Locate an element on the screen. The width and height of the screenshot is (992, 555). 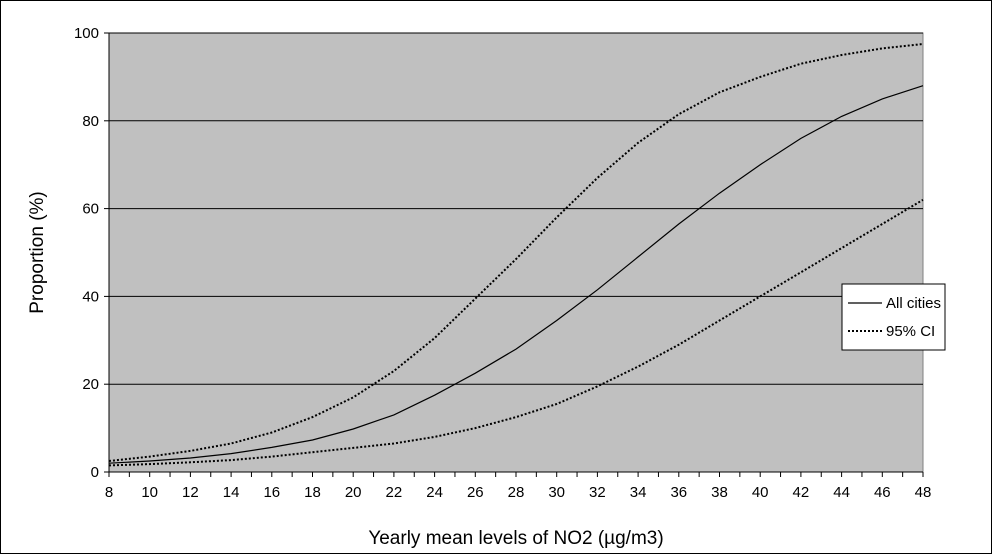
legend: All cities 95% CI is located at coordinates (893, 317).